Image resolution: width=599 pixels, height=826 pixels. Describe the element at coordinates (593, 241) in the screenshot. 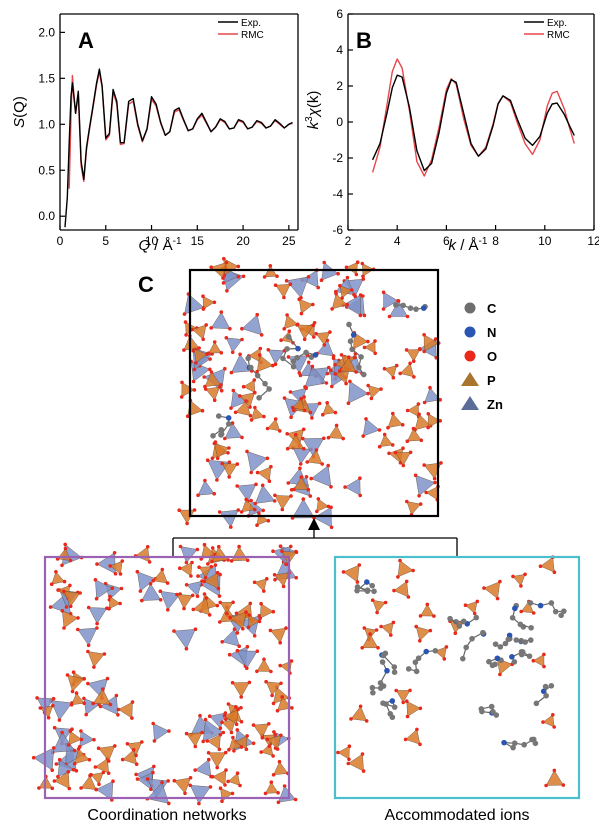

I see `x-tick-label-b: 12` at that location.